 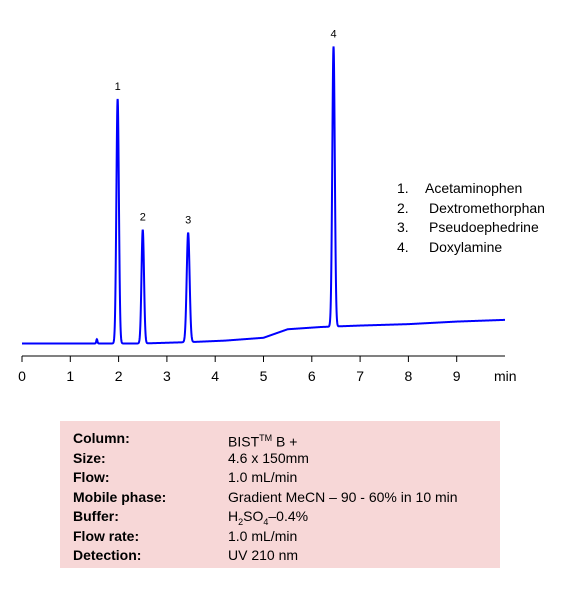 What do you see at coordinates (263, 441) in the screenshot?
I see `condition-value: BISTTM B +` at bounding box center [263, 441].